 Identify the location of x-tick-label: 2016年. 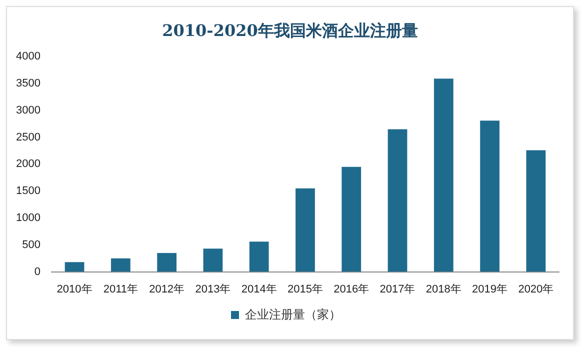
(352, 289).